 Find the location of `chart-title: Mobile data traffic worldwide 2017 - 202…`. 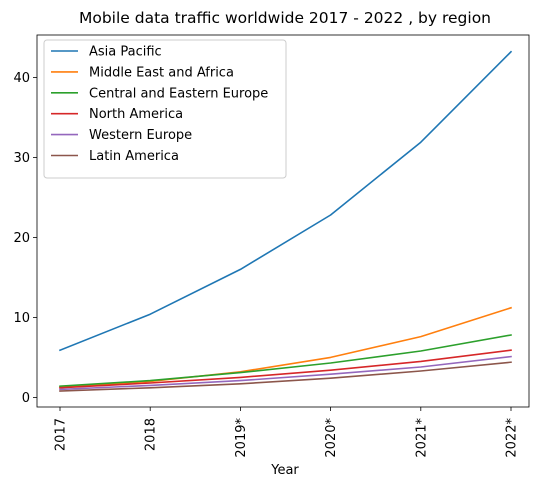

chart-title: Mobile data traffic worldwide 2017 - 202… is located at coordinates (285, 18).